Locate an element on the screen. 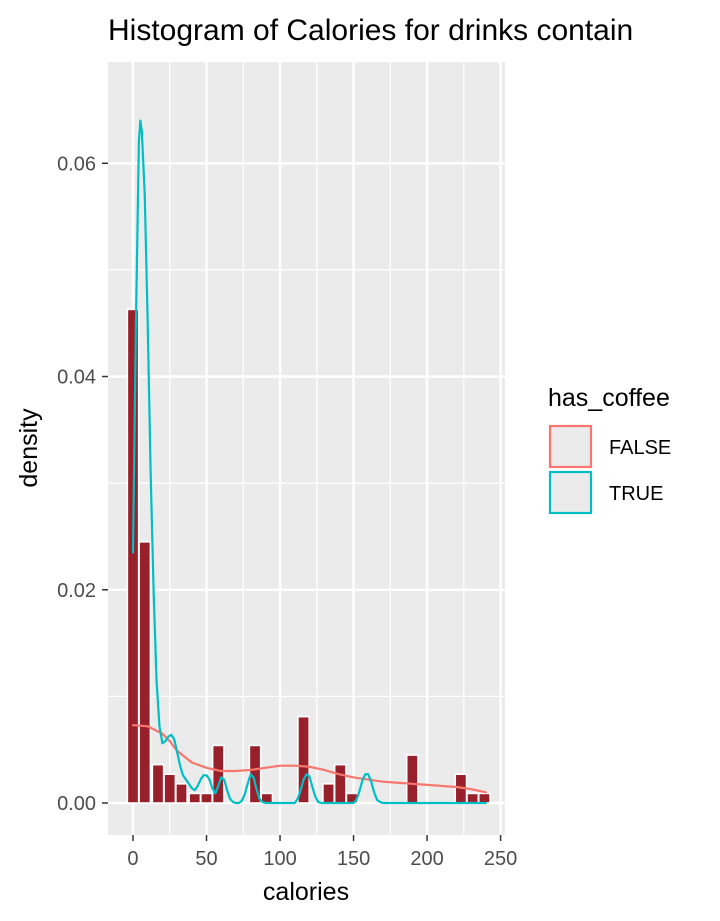 This screenshot has height=921, width=720. y-tick-label: 0.04 is located at coordinates (76, 378).